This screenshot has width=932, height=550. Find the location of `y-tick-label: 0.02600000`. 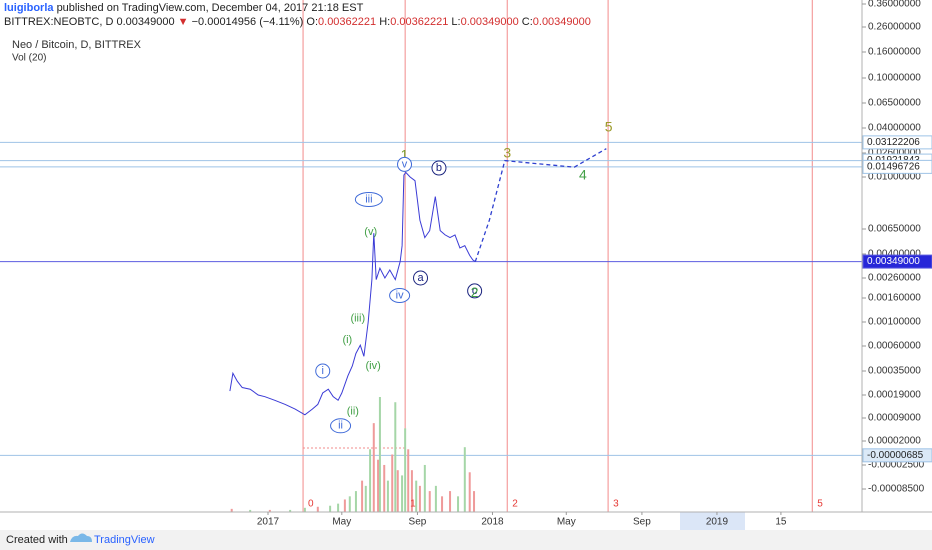

y-tick-label: 0.02600000 is located at coordinates (894, 153).